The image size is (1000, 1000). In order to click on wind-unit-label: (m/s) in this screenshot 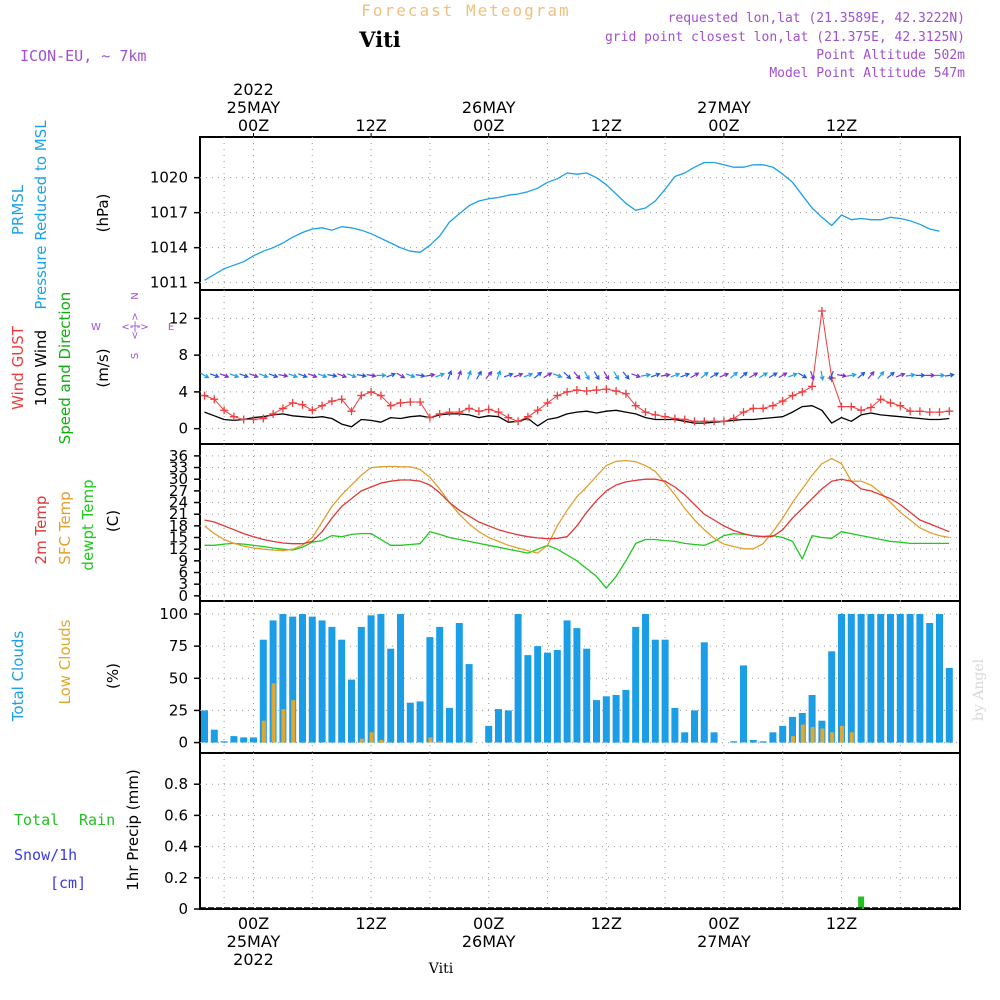, I will do `click(103, 367)`.